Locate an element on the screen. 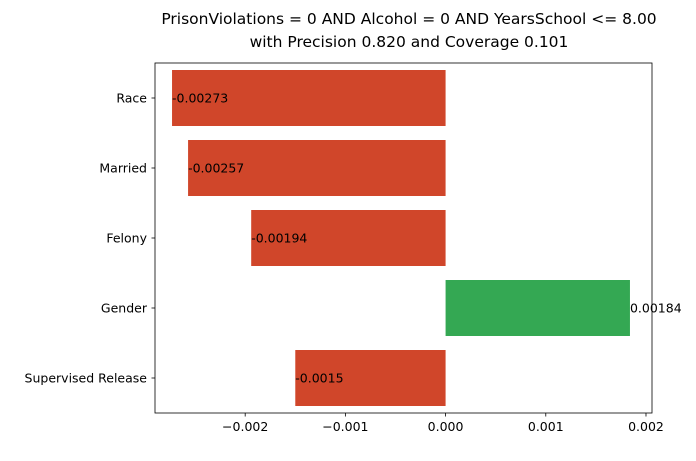  data-label: -0.0015 is located at coordinates (319, 378).